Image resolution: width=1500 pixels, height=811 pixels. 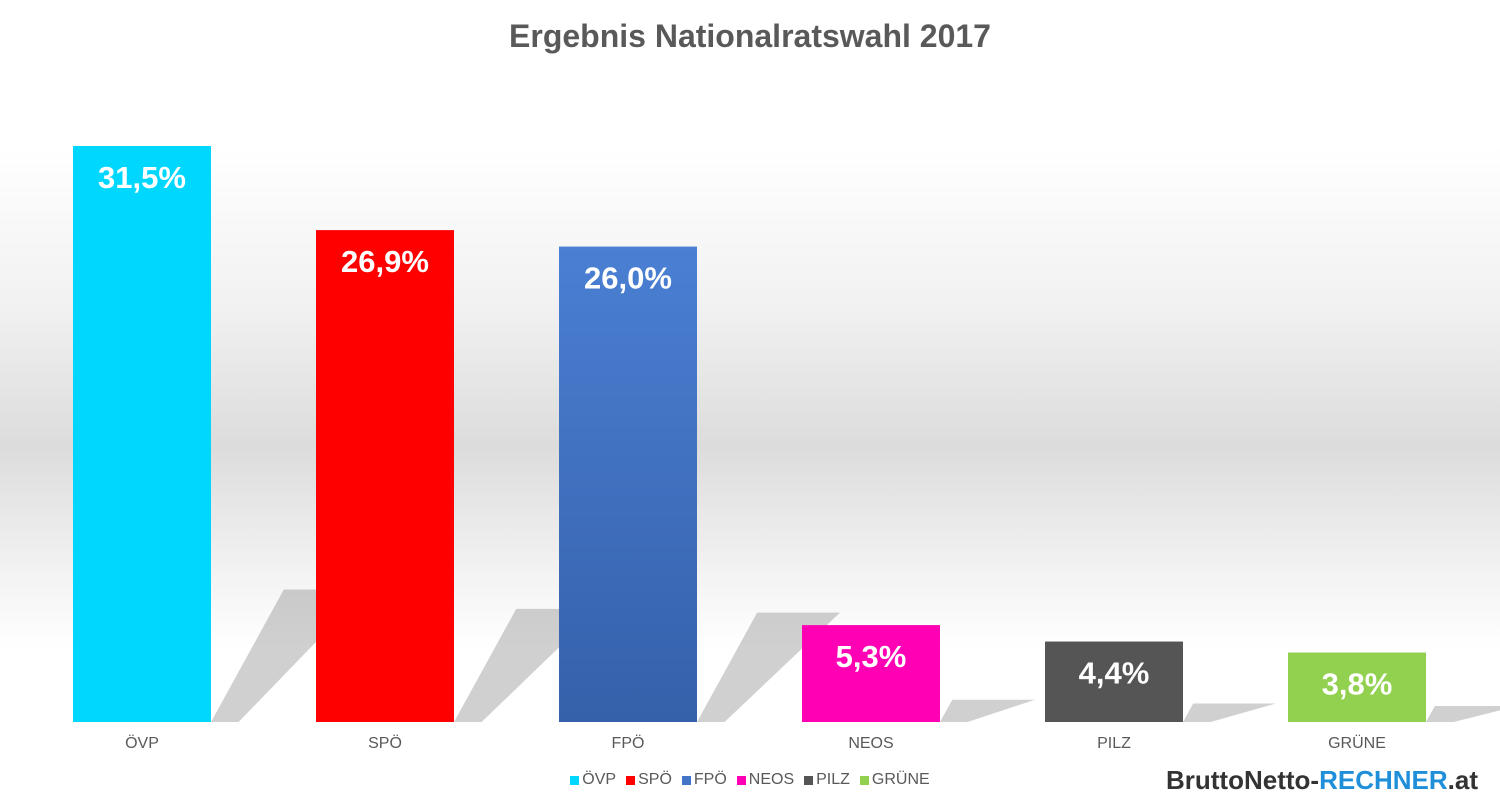 I want to click on legend-label-neos: NEOS, so click(x=771, y=779).